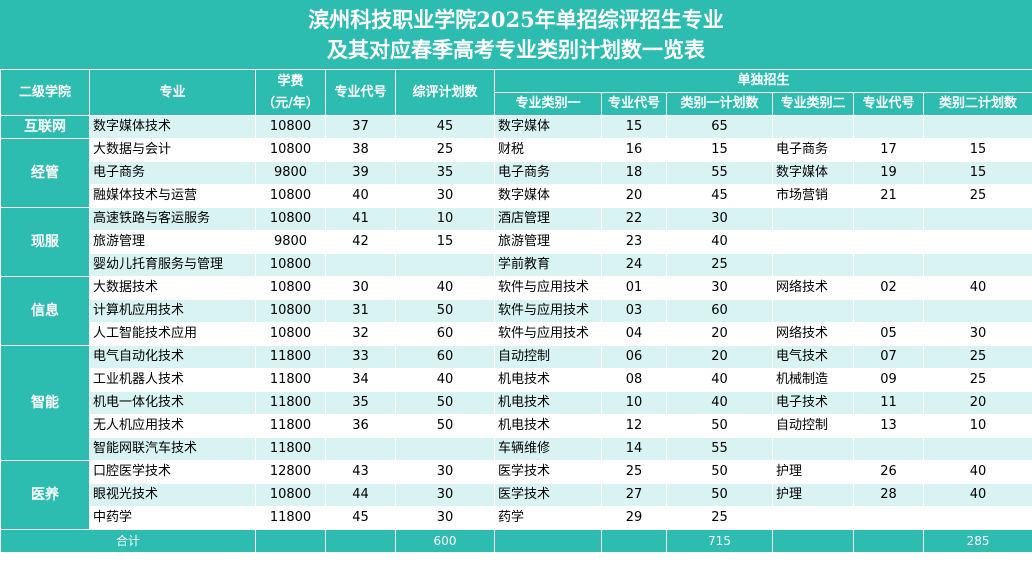 The height and width of the screenshot is (574, 1032). What do you see at coordinates (977, 334) in the screenshot?
I see `plan2-cell: 30` at bounding box center [977, 334].